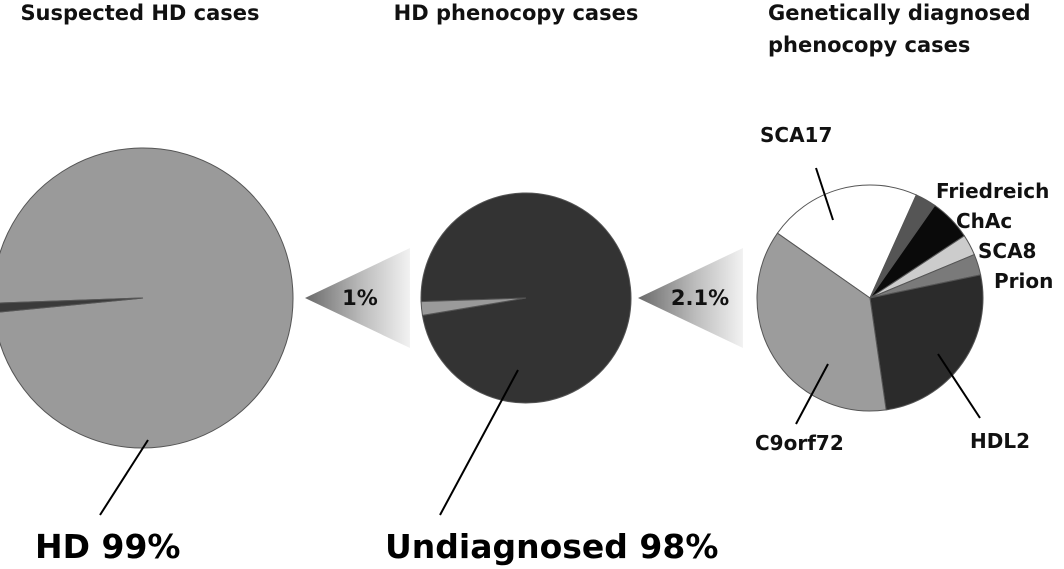  Describe the element at coordinates (108, 546) in the screenshot. I see `callout-hd: HD 99%` at that location.